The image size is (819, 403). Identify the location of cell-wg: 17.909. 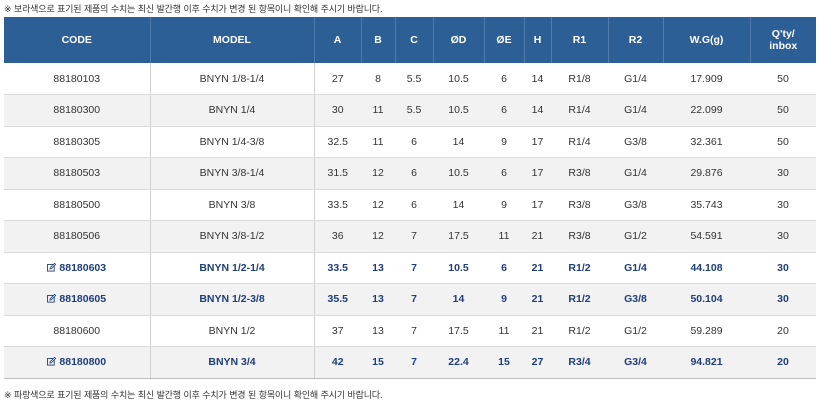
(706, 79).